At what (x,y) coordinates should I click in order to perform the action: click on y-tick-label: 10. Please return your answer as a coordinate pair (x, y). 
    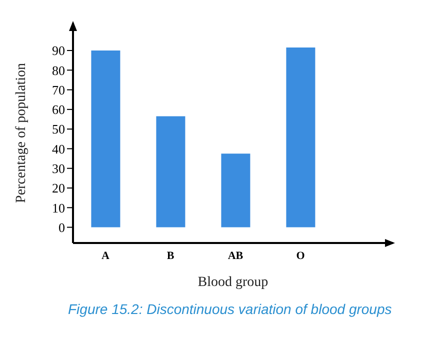
    Looking at the image, I should click on (58, 208).